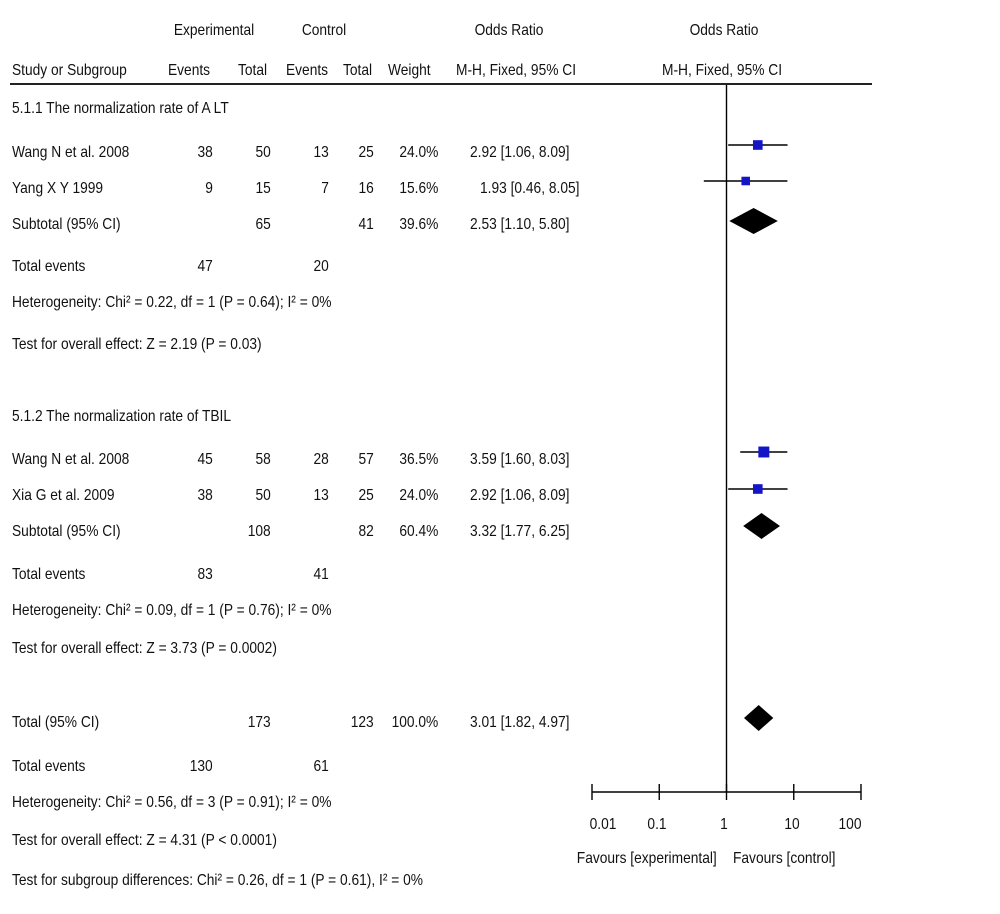 This screenshot has height=914, width=1000. I want to click on study-total1: 58, so click(263, 459).